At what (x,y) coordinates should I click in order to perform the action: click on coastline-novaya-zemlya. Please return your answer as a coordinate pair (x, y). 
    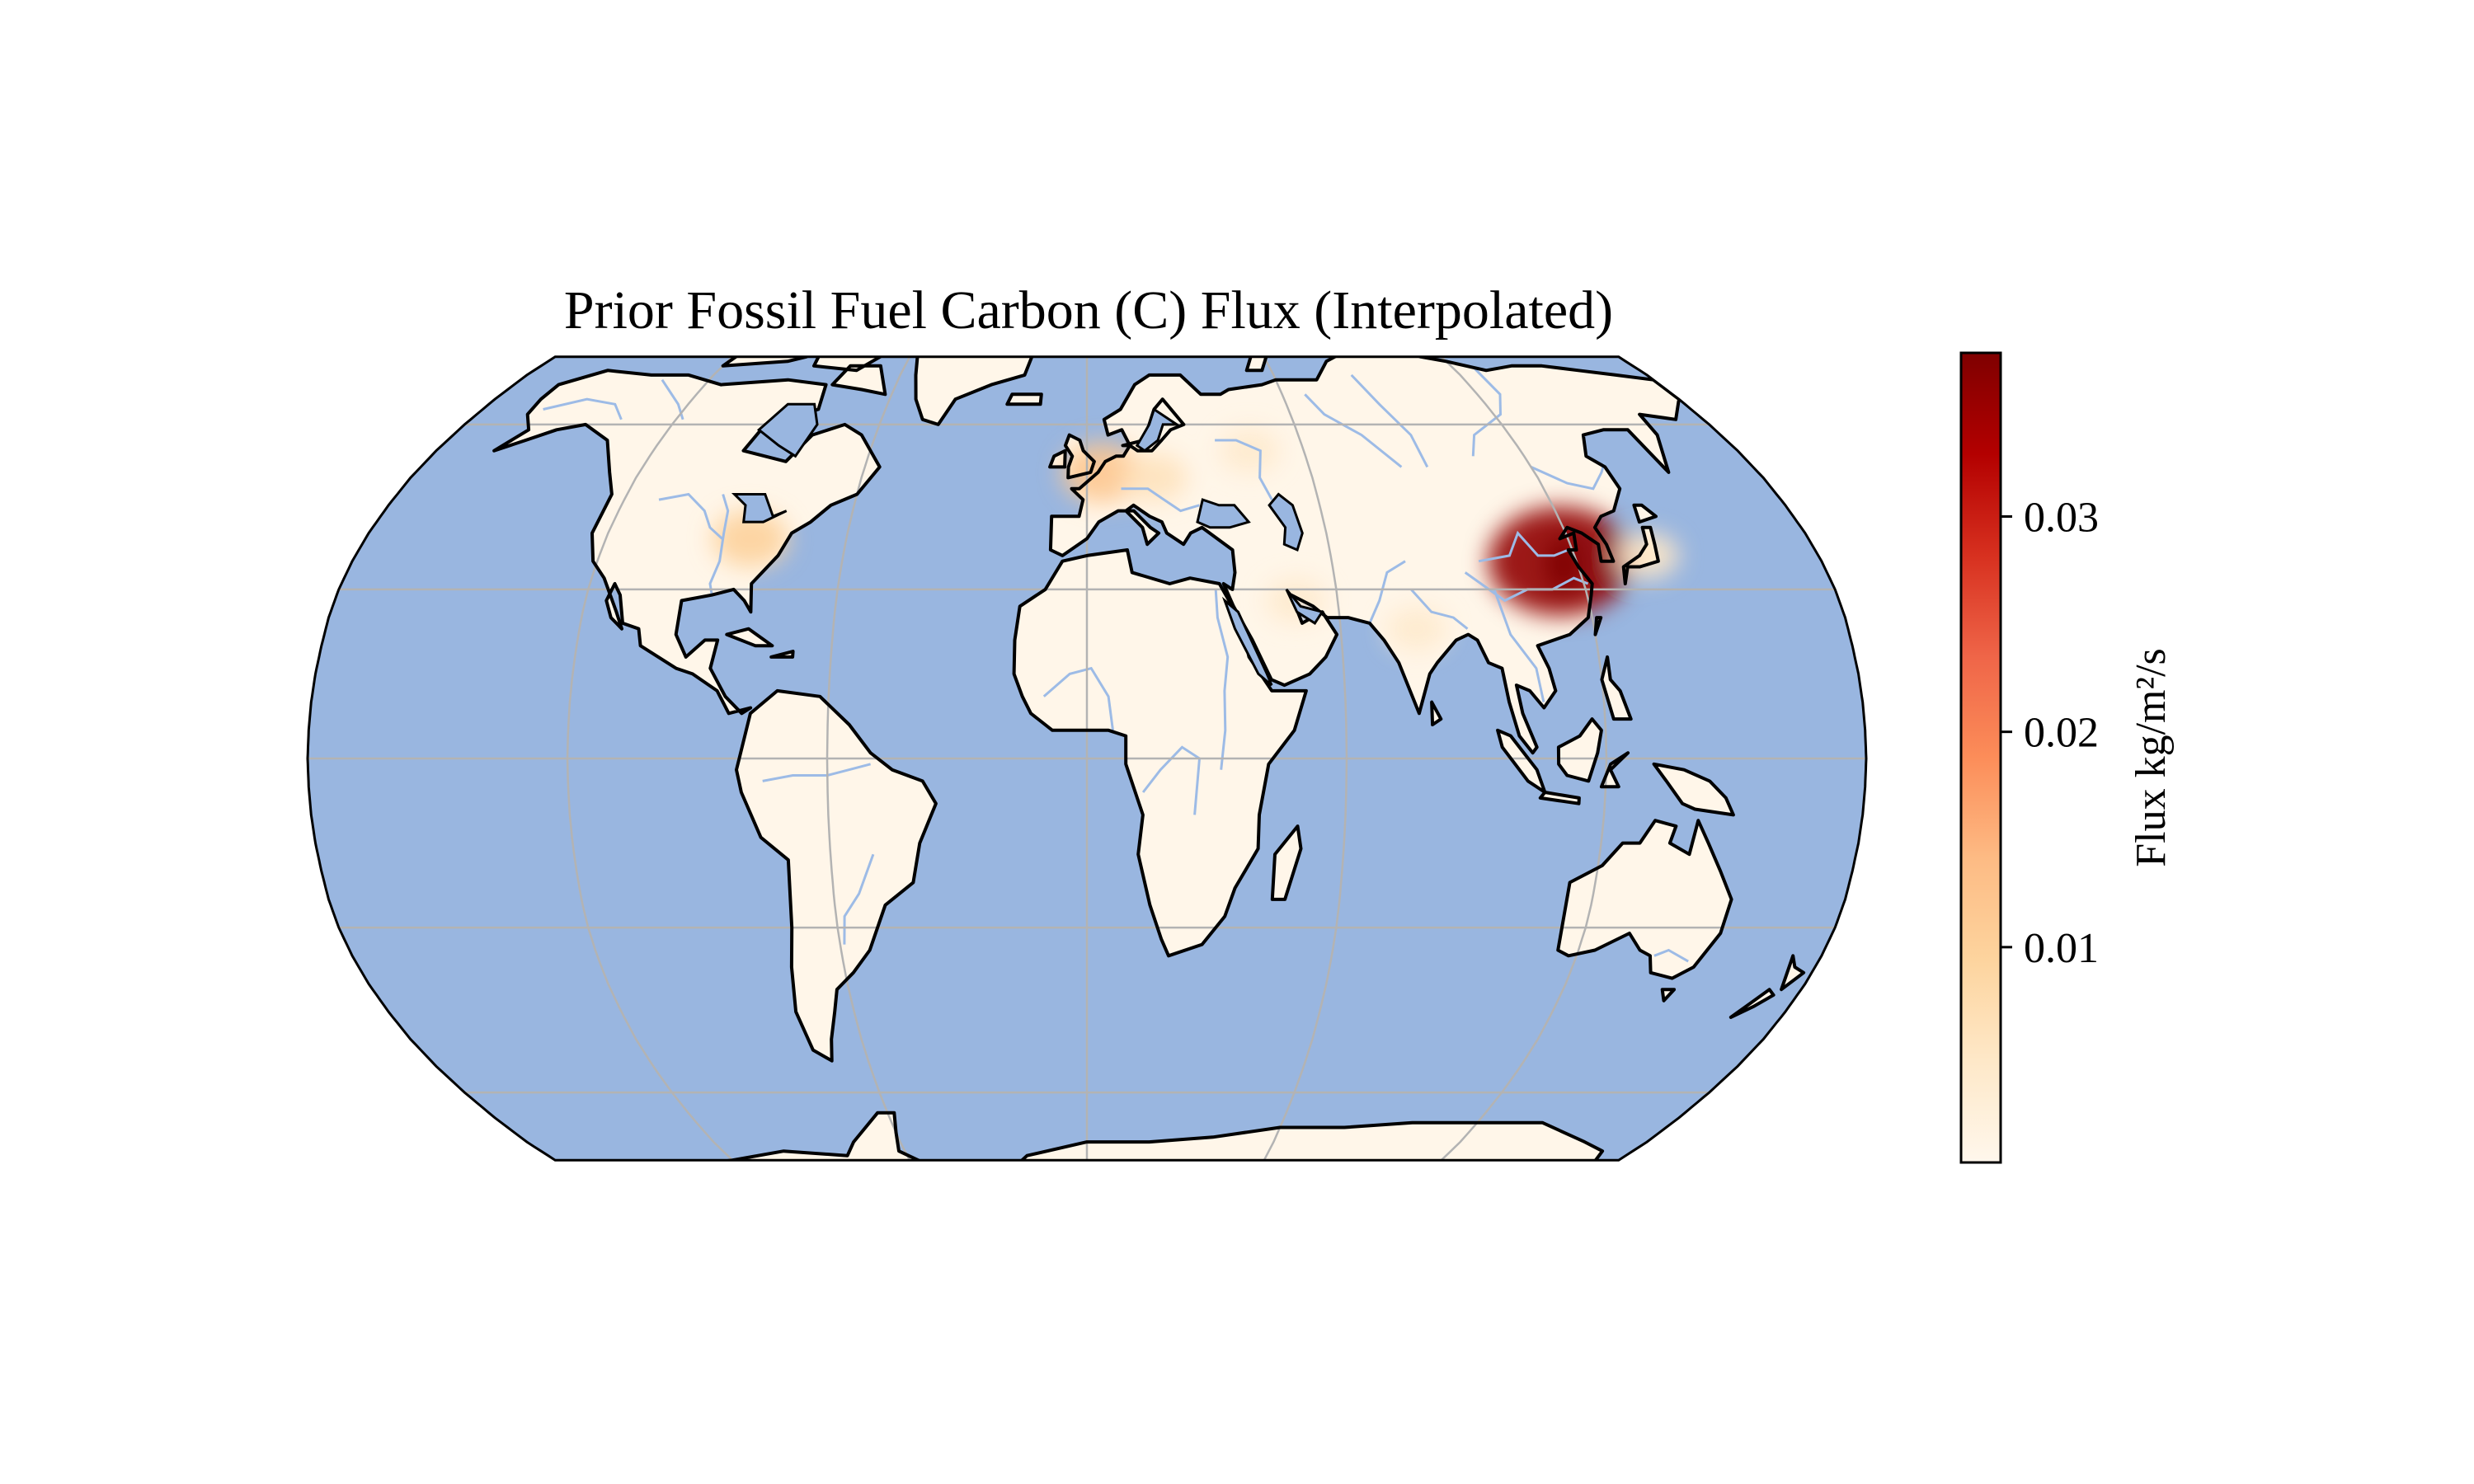
    Looking at the image, I should click on (1262, 364).